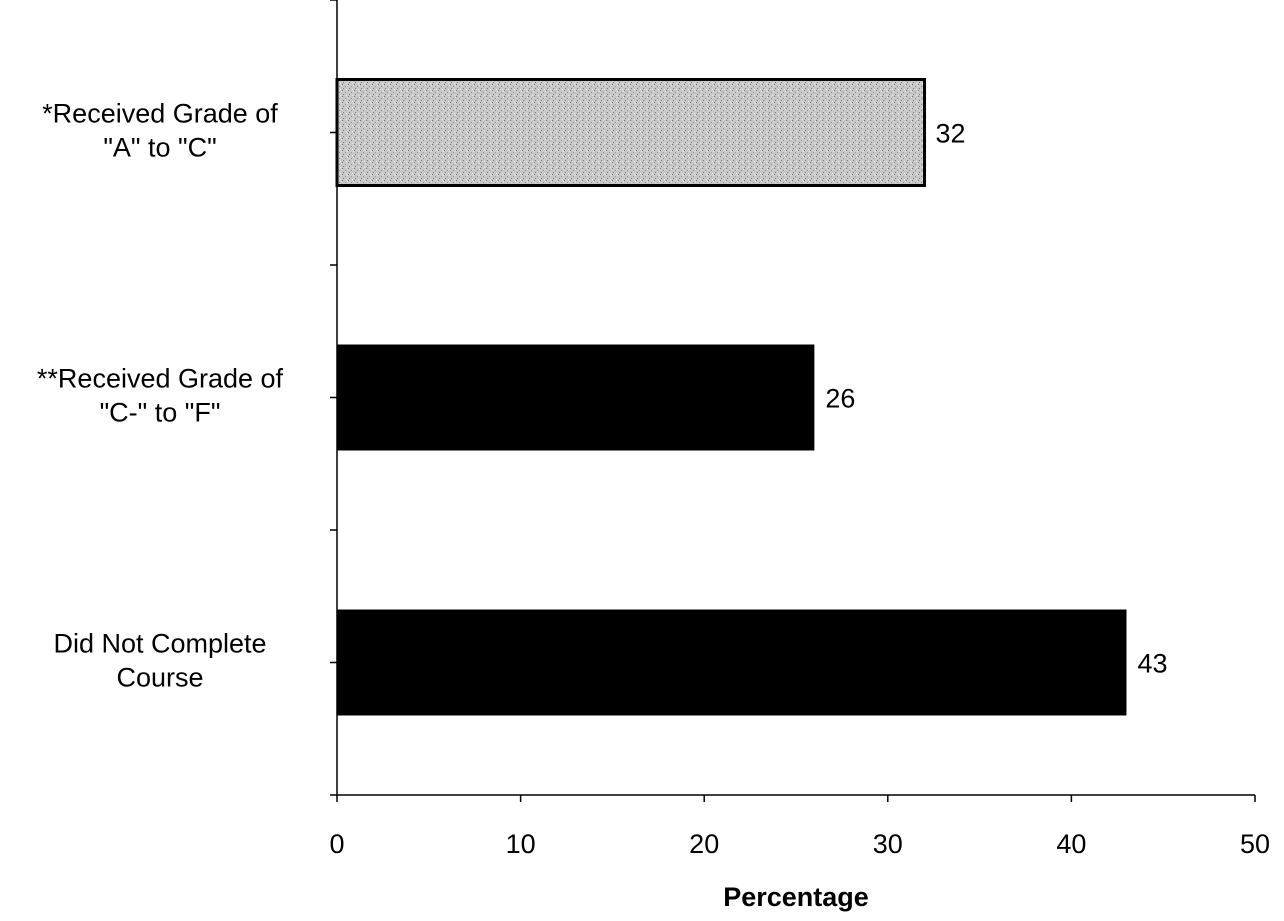 This screenshot has width=1284, height=921. I want to click on x-tick-label: 10, so click(521, 844).